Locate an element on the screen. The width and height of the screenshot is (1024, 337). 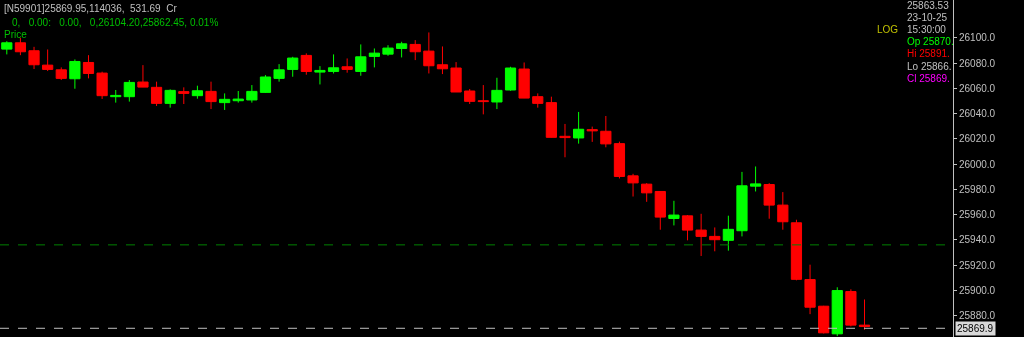
y-tick-label: 26000.0 is located at coordinates (977, 164).